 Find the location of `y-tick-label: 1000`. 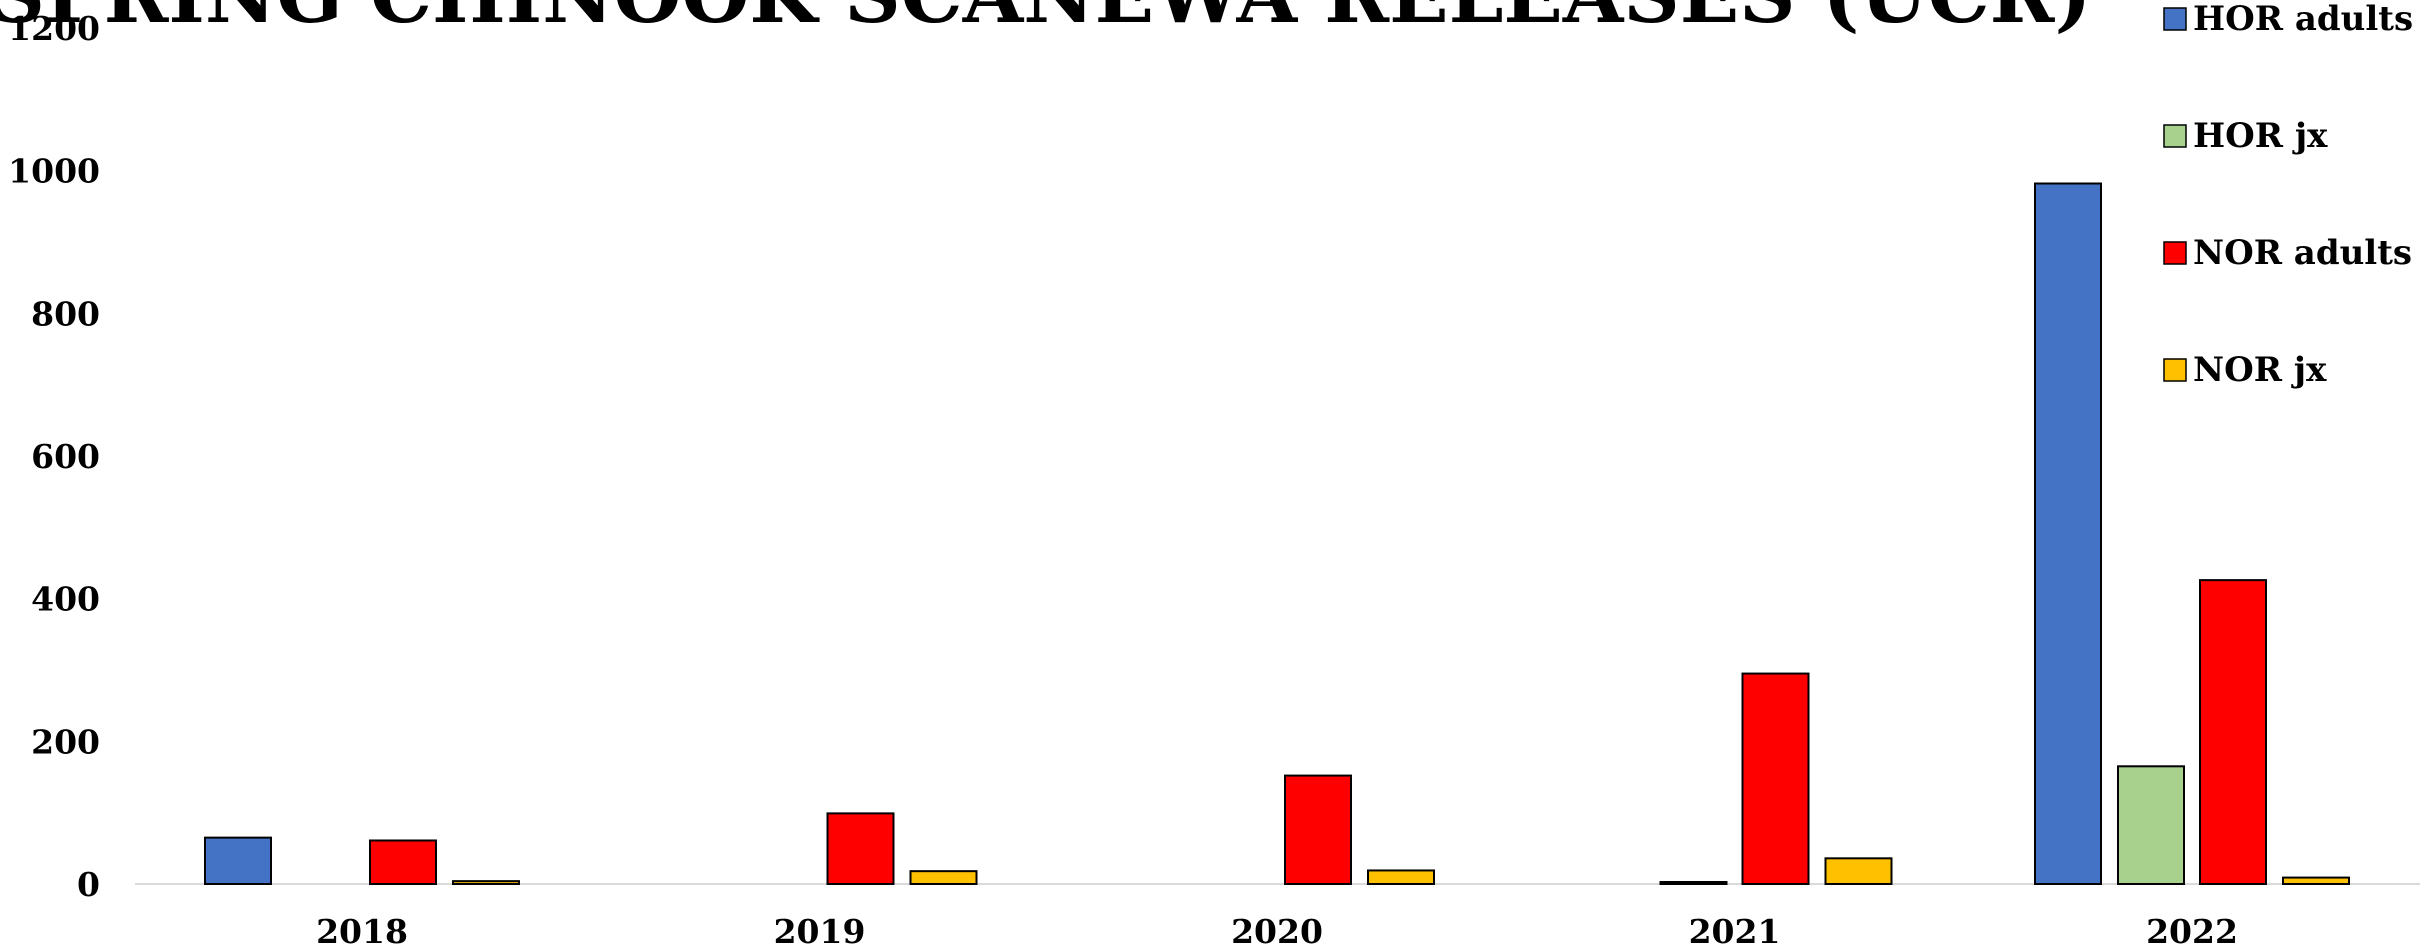

y-tick-label: 1000 is located at coordinates (54, 171).